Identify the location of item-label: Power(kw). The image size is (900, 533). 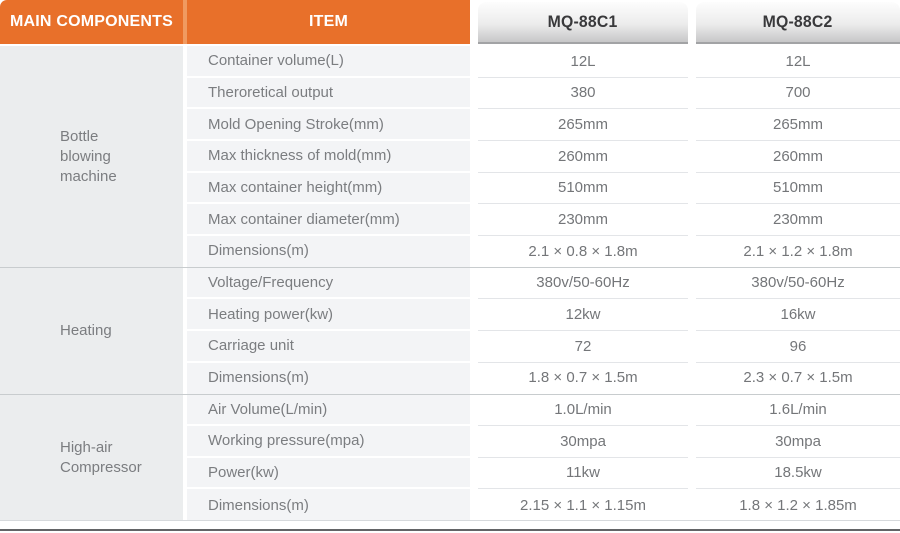
(328, 473).